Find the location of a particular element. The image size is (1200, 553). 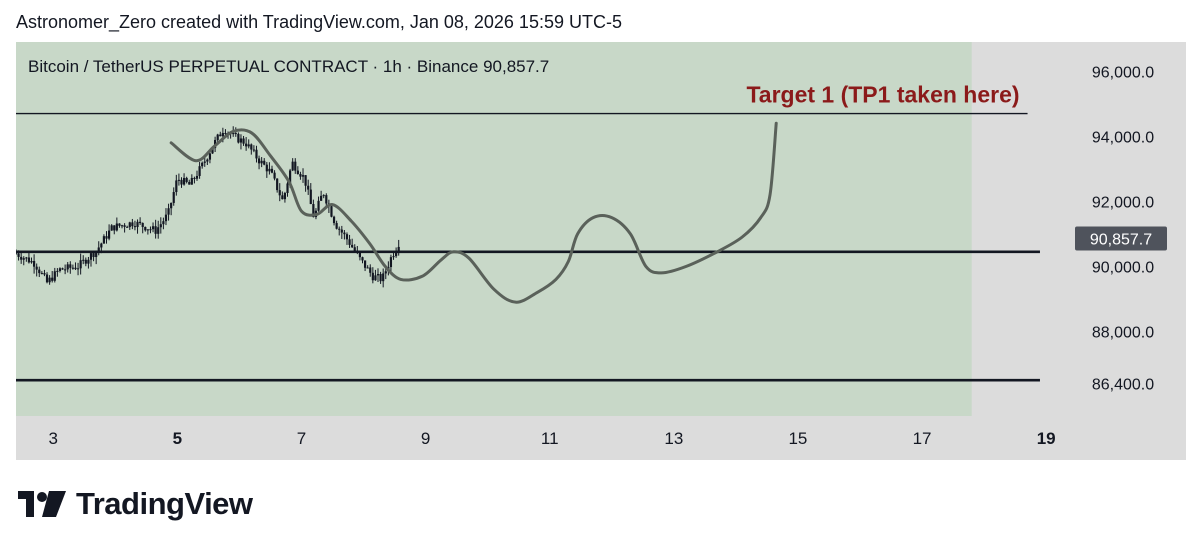

price-tick-label: 92,000.0 is located at coordinates (1123, 202).